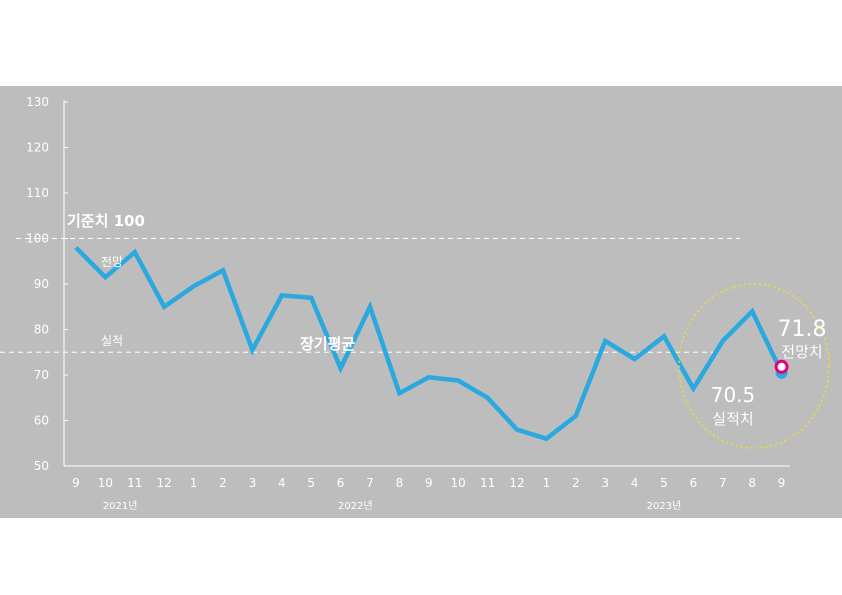  Describe the element at coordinates (37, 102) in the screenshot. I see `y-tick-label: 130` at that location.